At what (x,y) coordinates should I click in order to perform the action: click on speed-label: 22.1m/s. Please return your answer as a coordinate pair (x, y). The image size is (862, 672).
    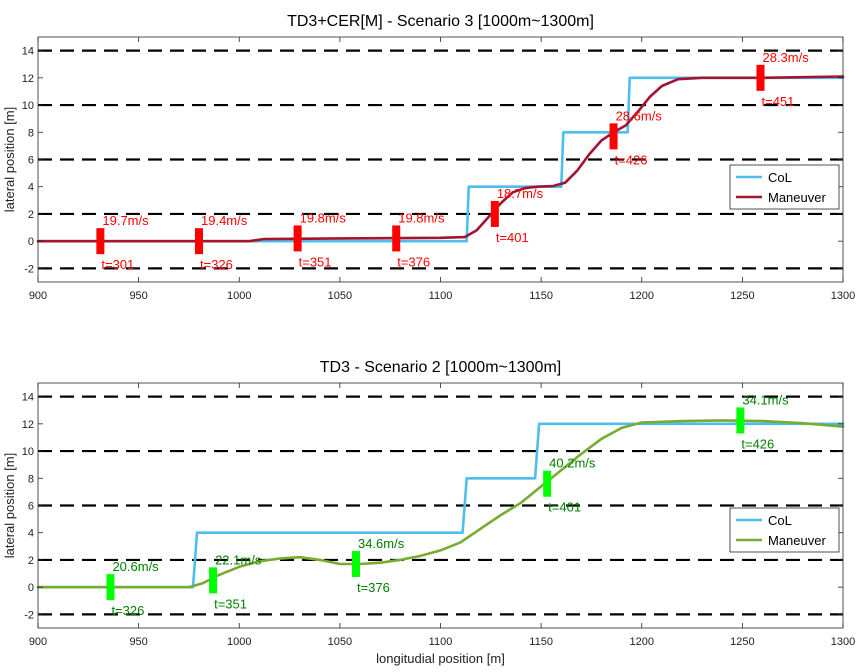
    Looking at the image, I should click on (238, 559).